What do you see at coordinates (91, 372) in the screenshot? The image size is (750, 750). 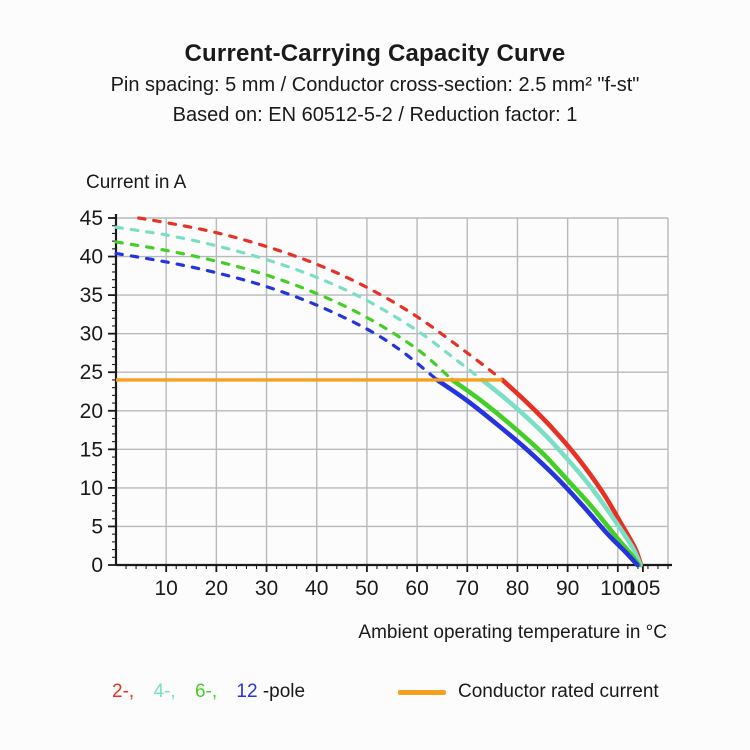 I see `y-tick-label: 25` at bounding box center [91, 372].